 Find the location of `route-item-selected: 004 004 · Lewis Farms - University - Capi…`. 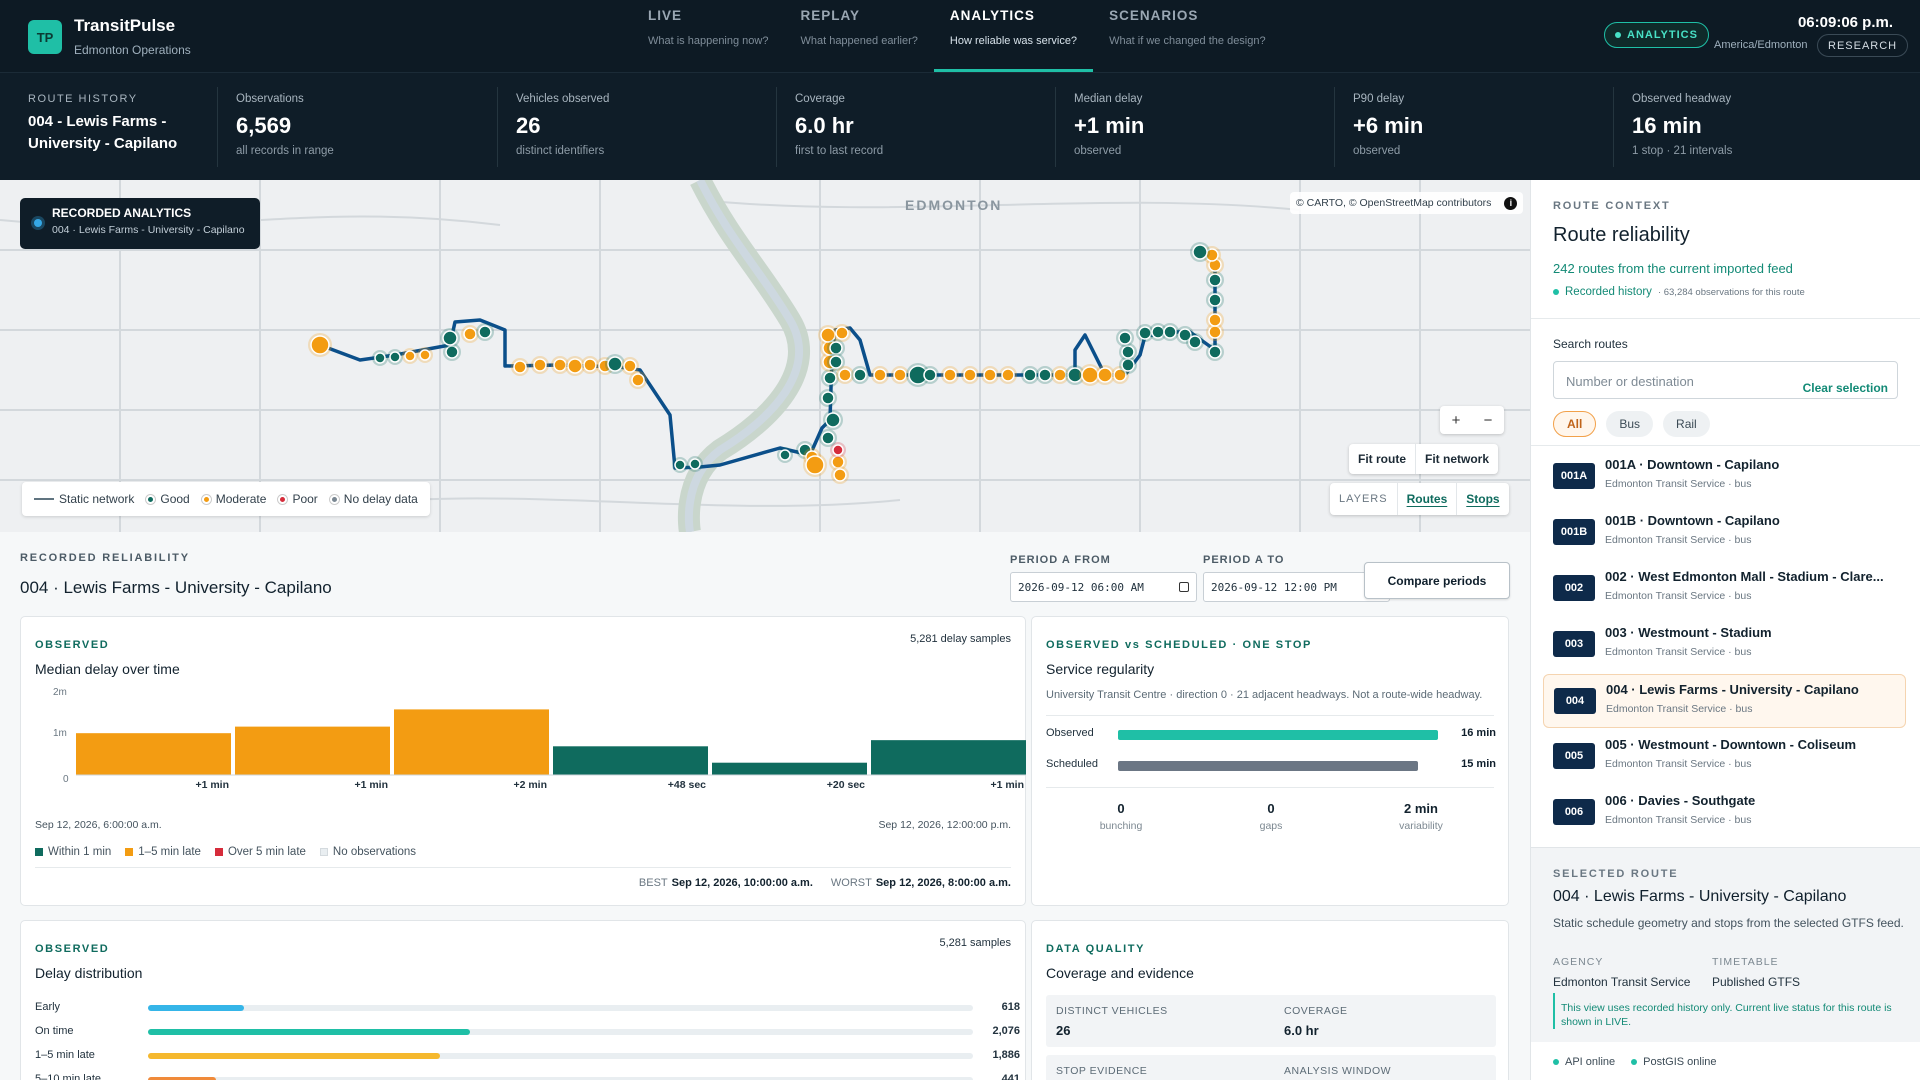

route-item-selected: 004 004 · Lewis Farms - University - Capi… is located at coordinates (1724, 701).